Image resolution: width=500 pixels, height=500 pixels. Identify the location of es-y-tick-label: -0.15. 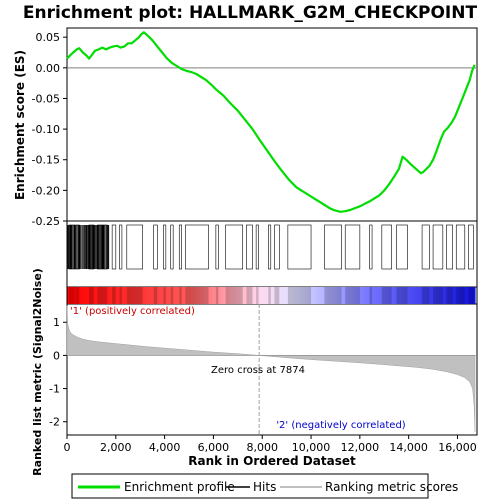
(46, 160).